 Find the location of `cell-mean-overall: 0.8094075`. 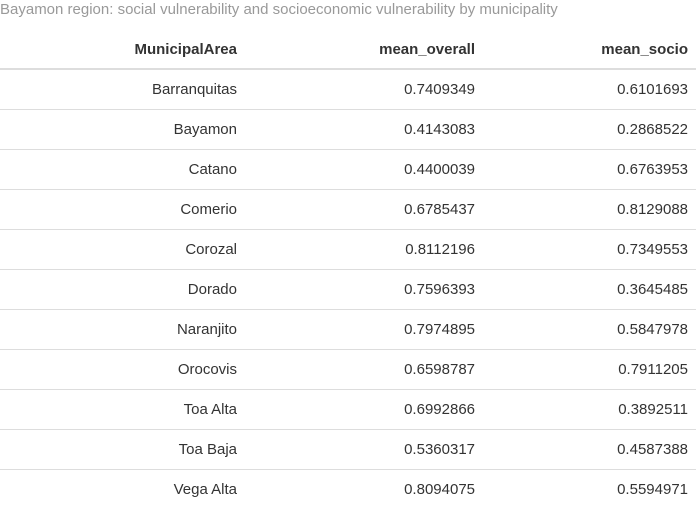

cell-mean-overall: 0.8094075 is located at coordinates (364, 489).